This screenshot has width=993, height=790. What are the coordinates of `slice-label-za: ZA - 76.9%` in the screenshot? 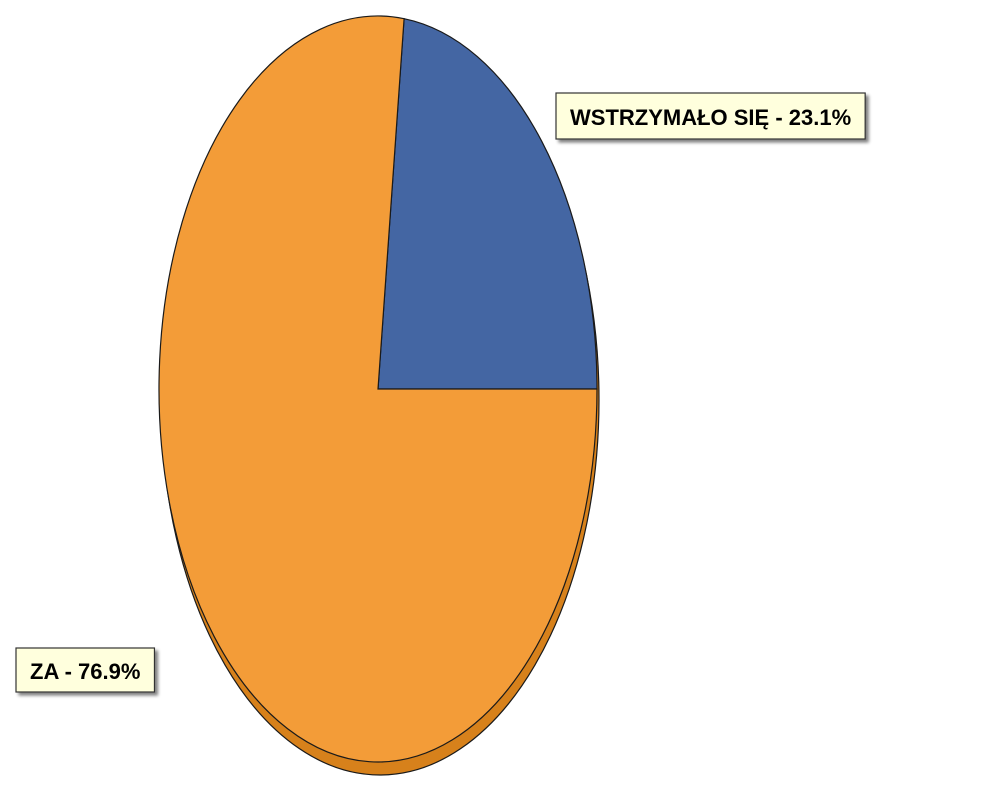 It's located at (85, 670).